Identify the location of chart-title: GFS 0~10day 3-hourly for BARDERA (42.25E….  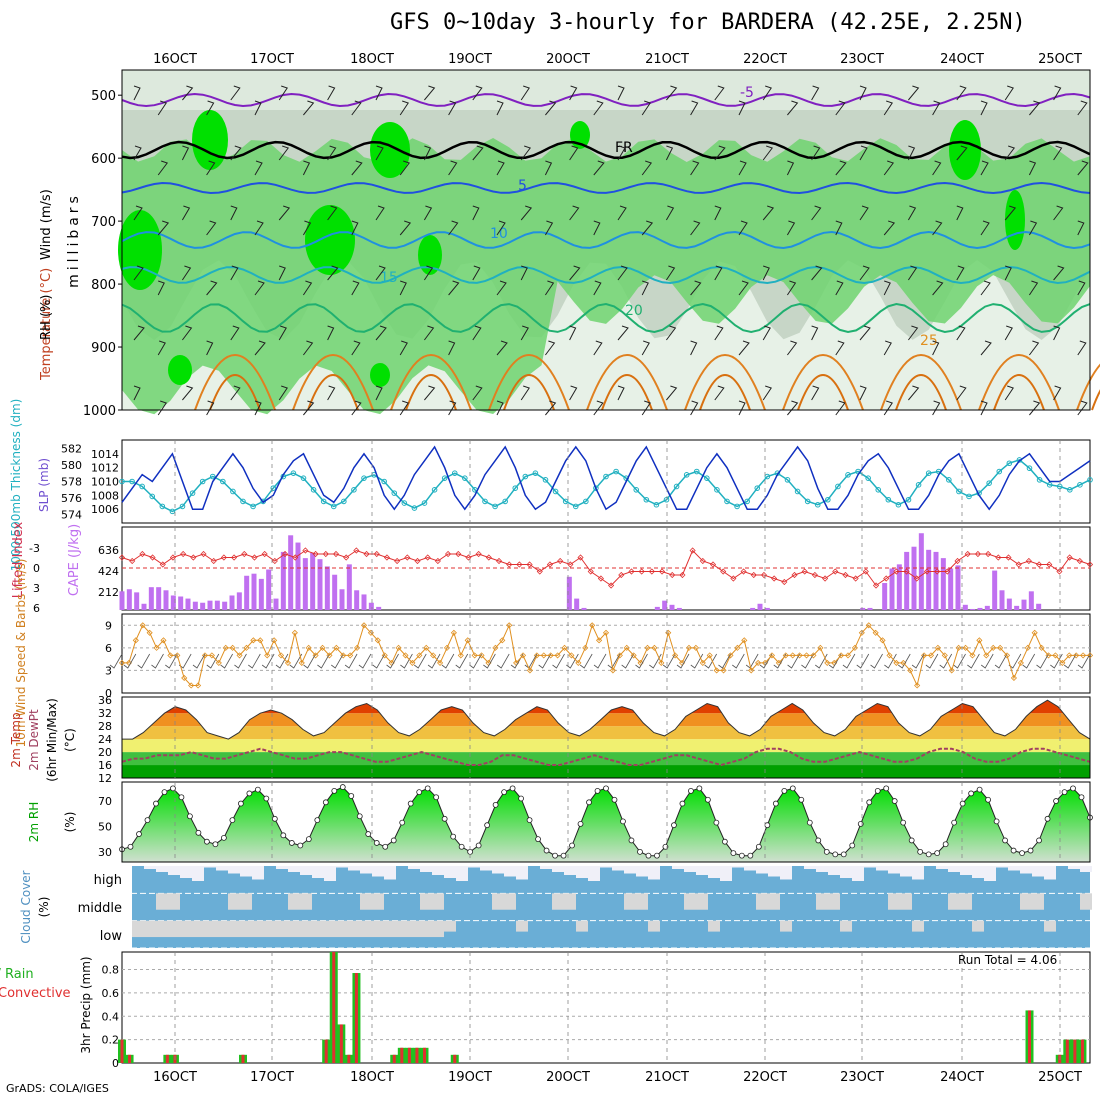
(708, 22).